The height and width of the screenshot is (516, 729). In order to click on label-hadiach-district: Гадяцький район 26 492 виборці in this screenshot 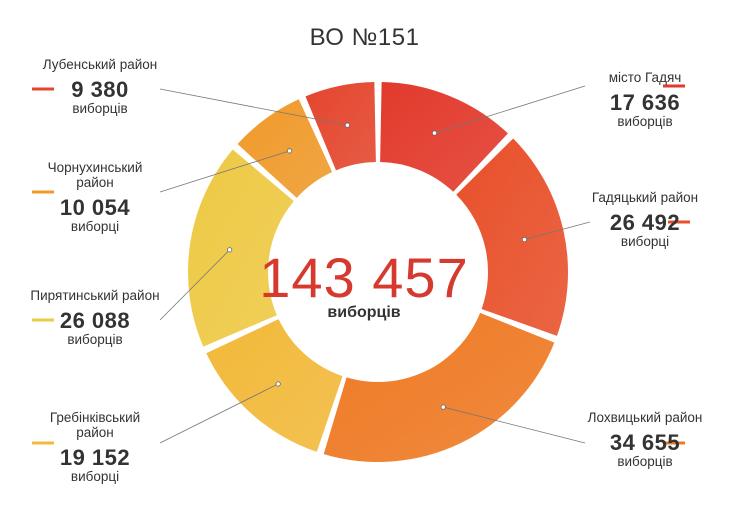, I will do `click(645, 219)`.